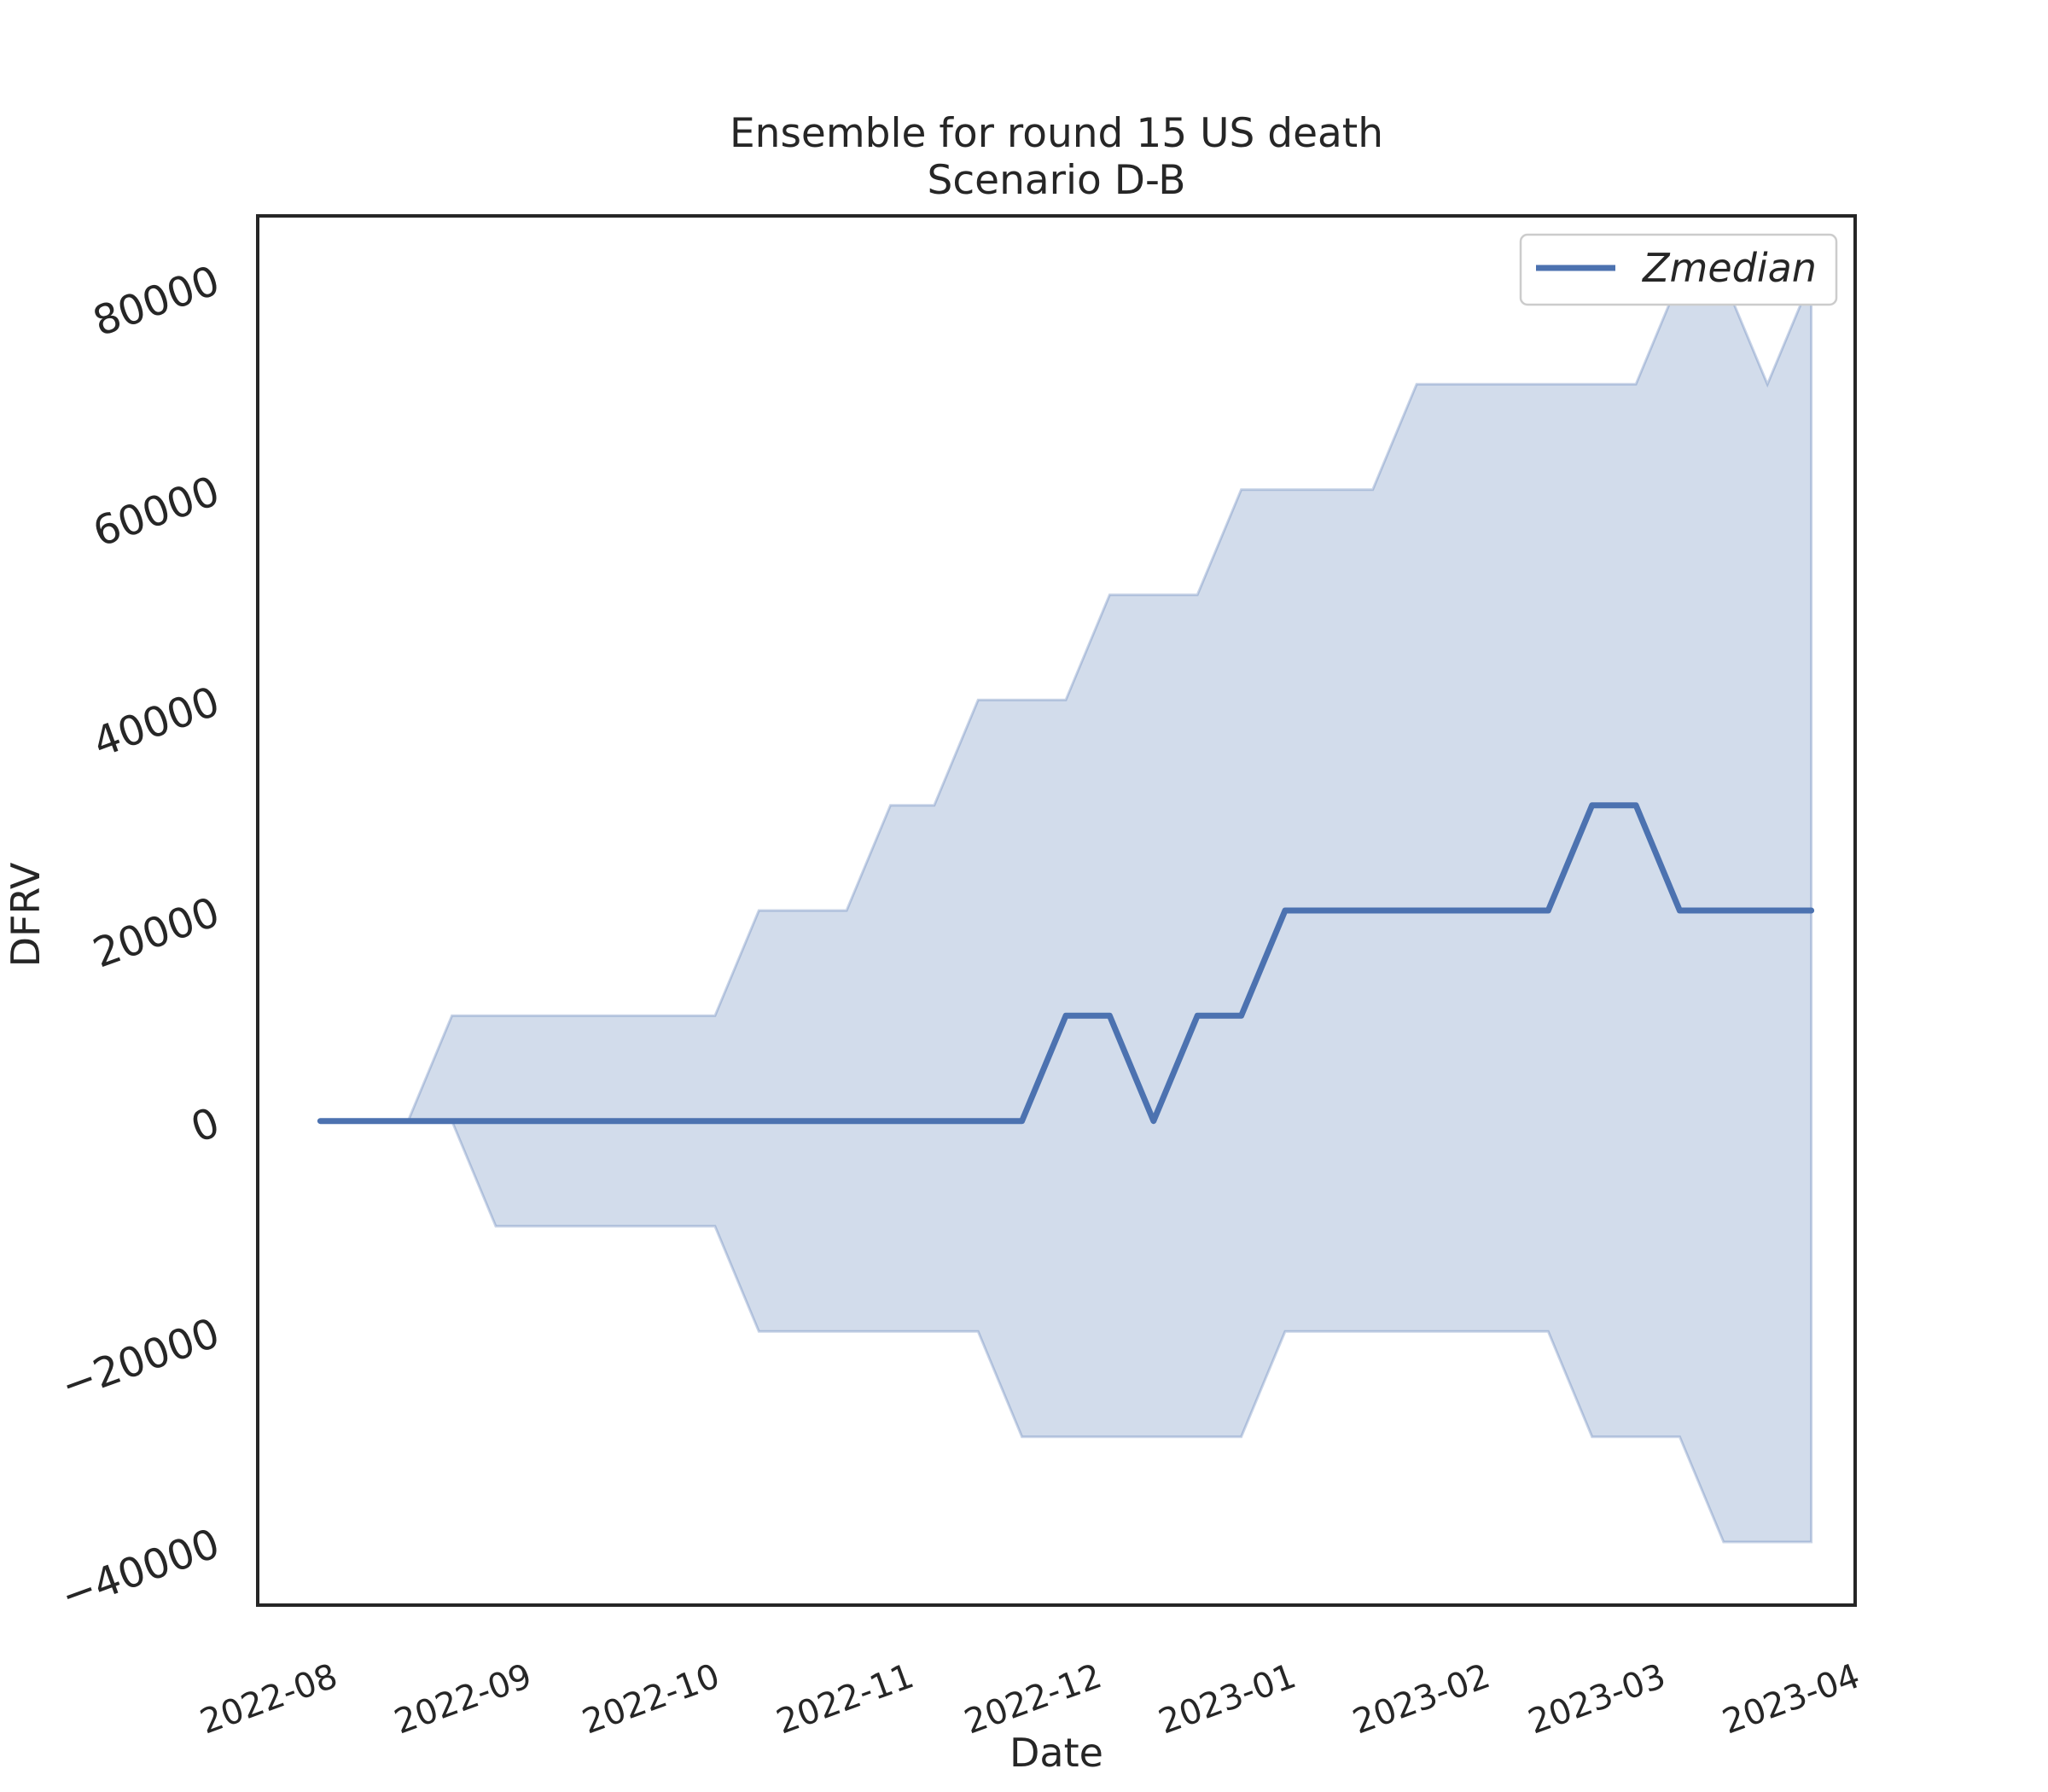 The height and width of the screenshot is (1792, 2048). I want to click on y-tick-label: −20000, so click(140, 1360).